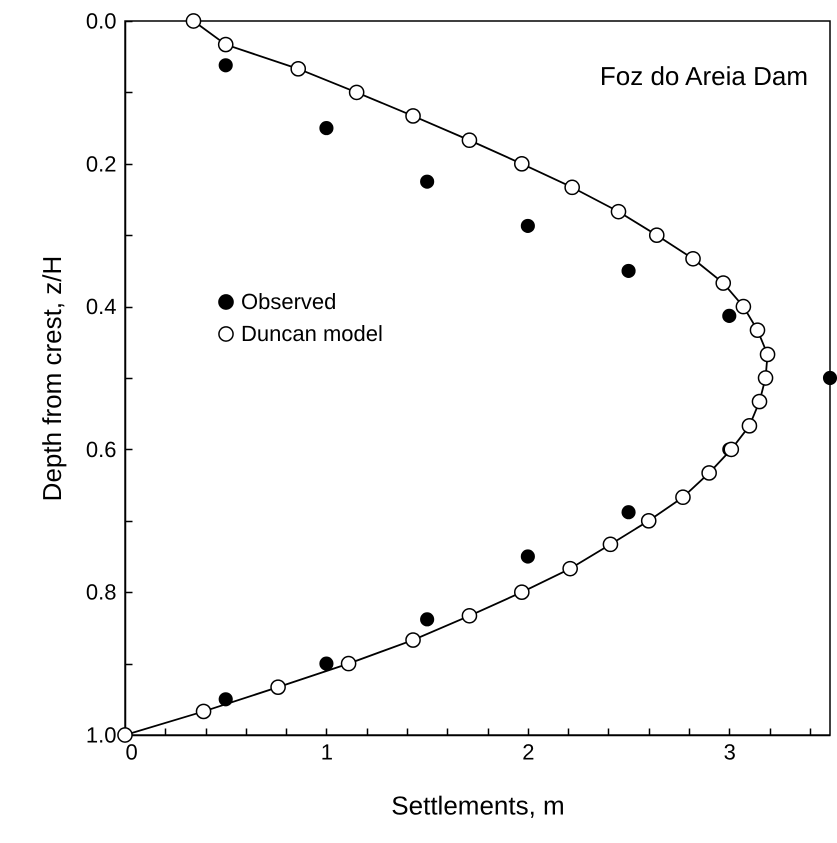  Describe the element at coordinates (101, 21) in the screenshot. I see `y-tick-label: 0.0` at that location.